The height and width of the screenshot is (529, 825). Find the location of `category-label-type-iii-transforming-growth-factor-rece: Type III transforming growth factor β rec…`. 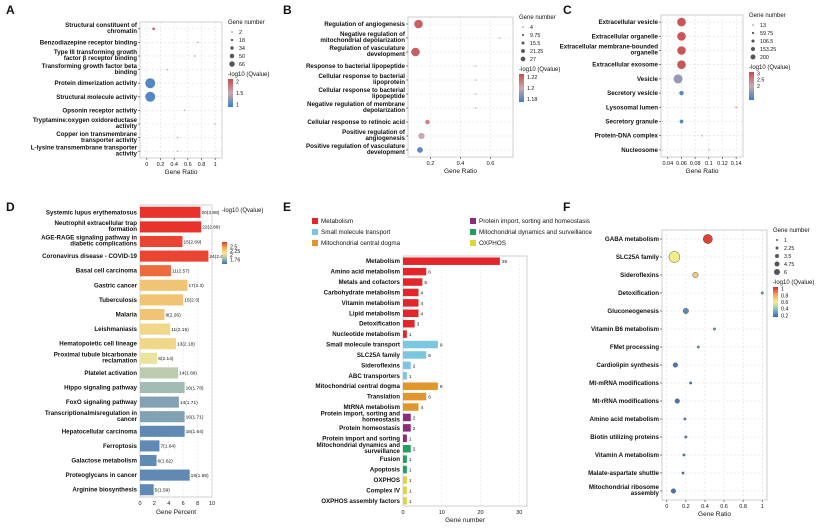

category-label-type-iii-transforming-growth-factor-rece: Type III transforming growth factor β rec… is located at coordinates (95, 55).